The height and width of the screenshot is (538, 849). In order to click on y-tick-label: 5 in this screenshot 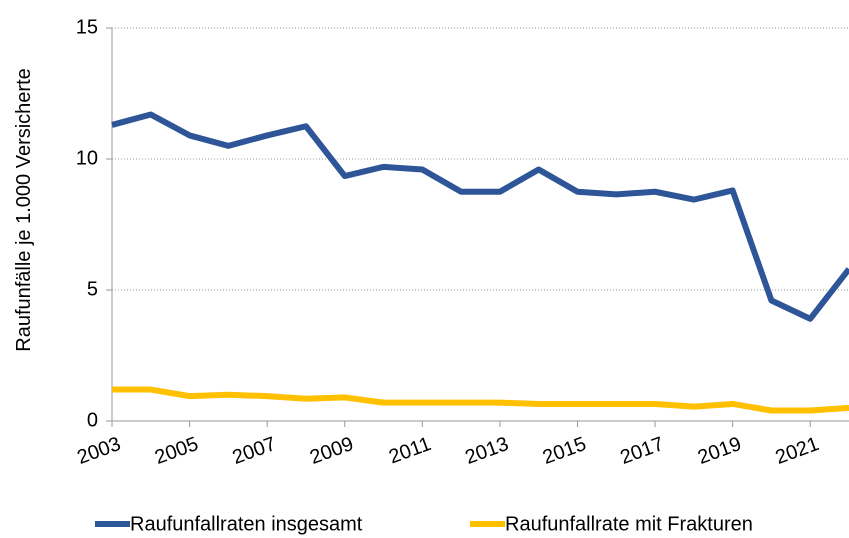, I will do `click(92, 289)`.